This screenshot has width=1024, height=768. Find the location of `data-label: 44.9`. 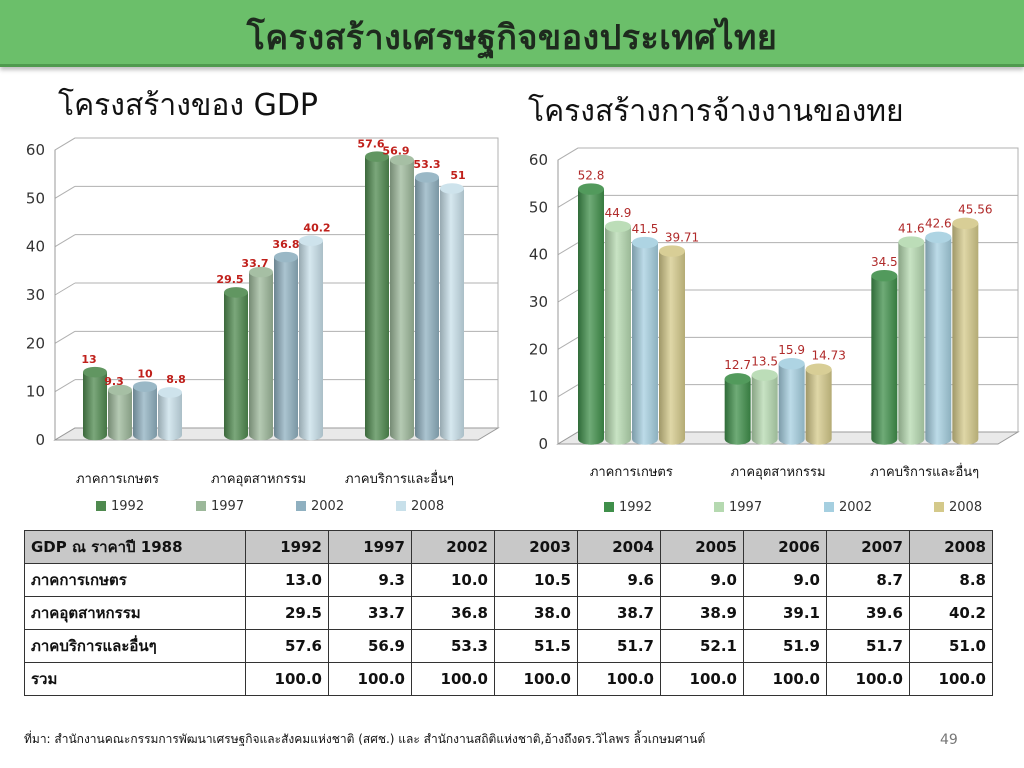

data-label: 44.9 is located at coordinates (618, 213).